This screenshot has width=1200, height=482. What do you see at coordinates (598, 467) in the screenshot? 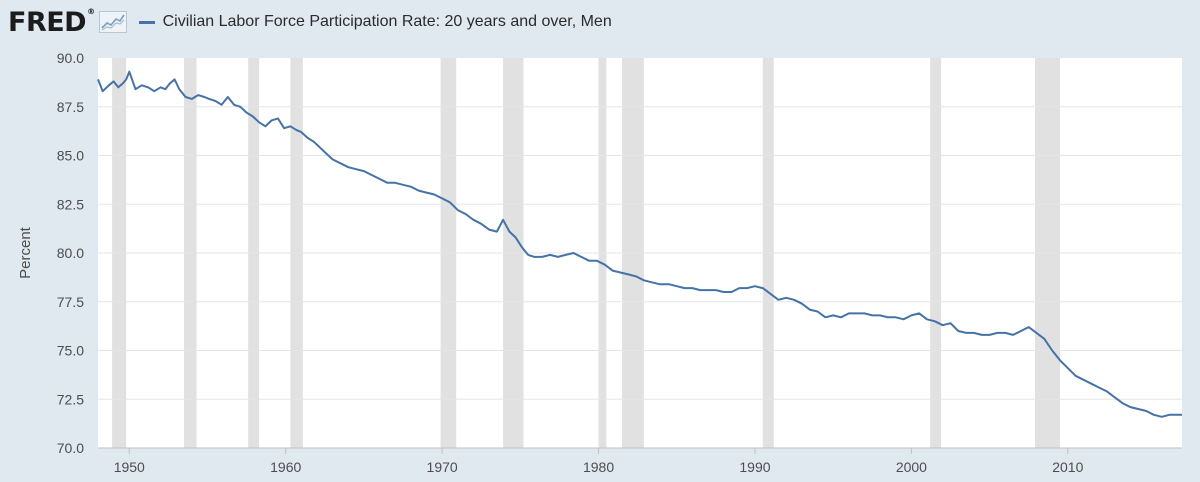
I see `x-tick-label: 1980` at bounding box center [598, 467].